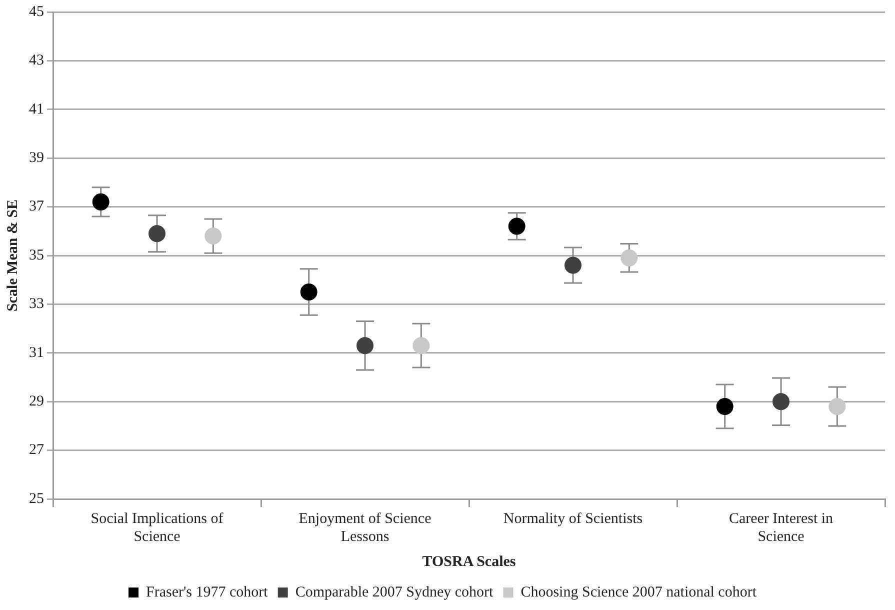 The width and height of the screenshot is (895, 610). I want to click on x-tick-label: Enjoyment of Science Lessons, so click(365, 527).